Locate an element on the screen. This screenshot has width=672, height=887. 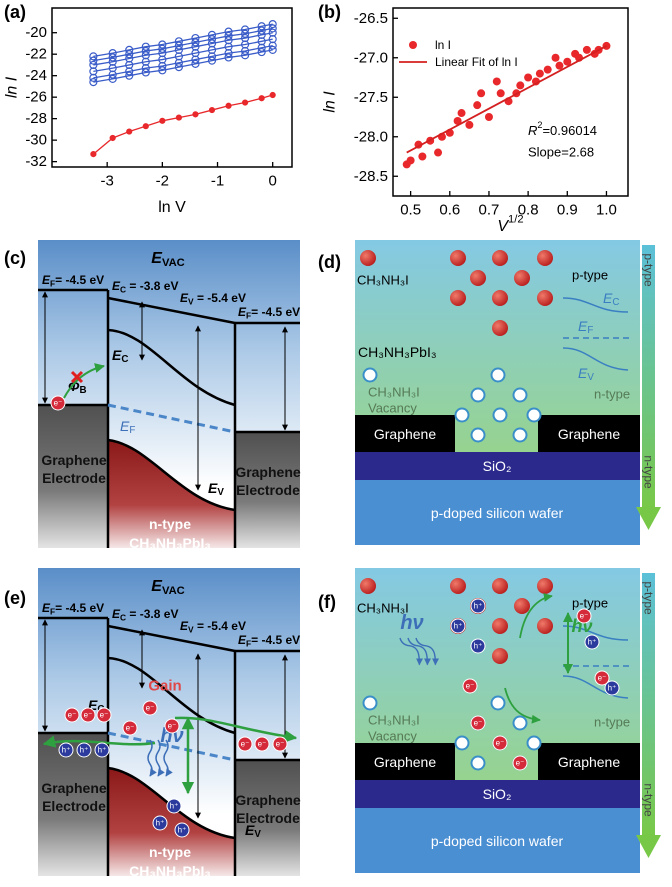
side-arrow-head is located at coordinates (648, 846).